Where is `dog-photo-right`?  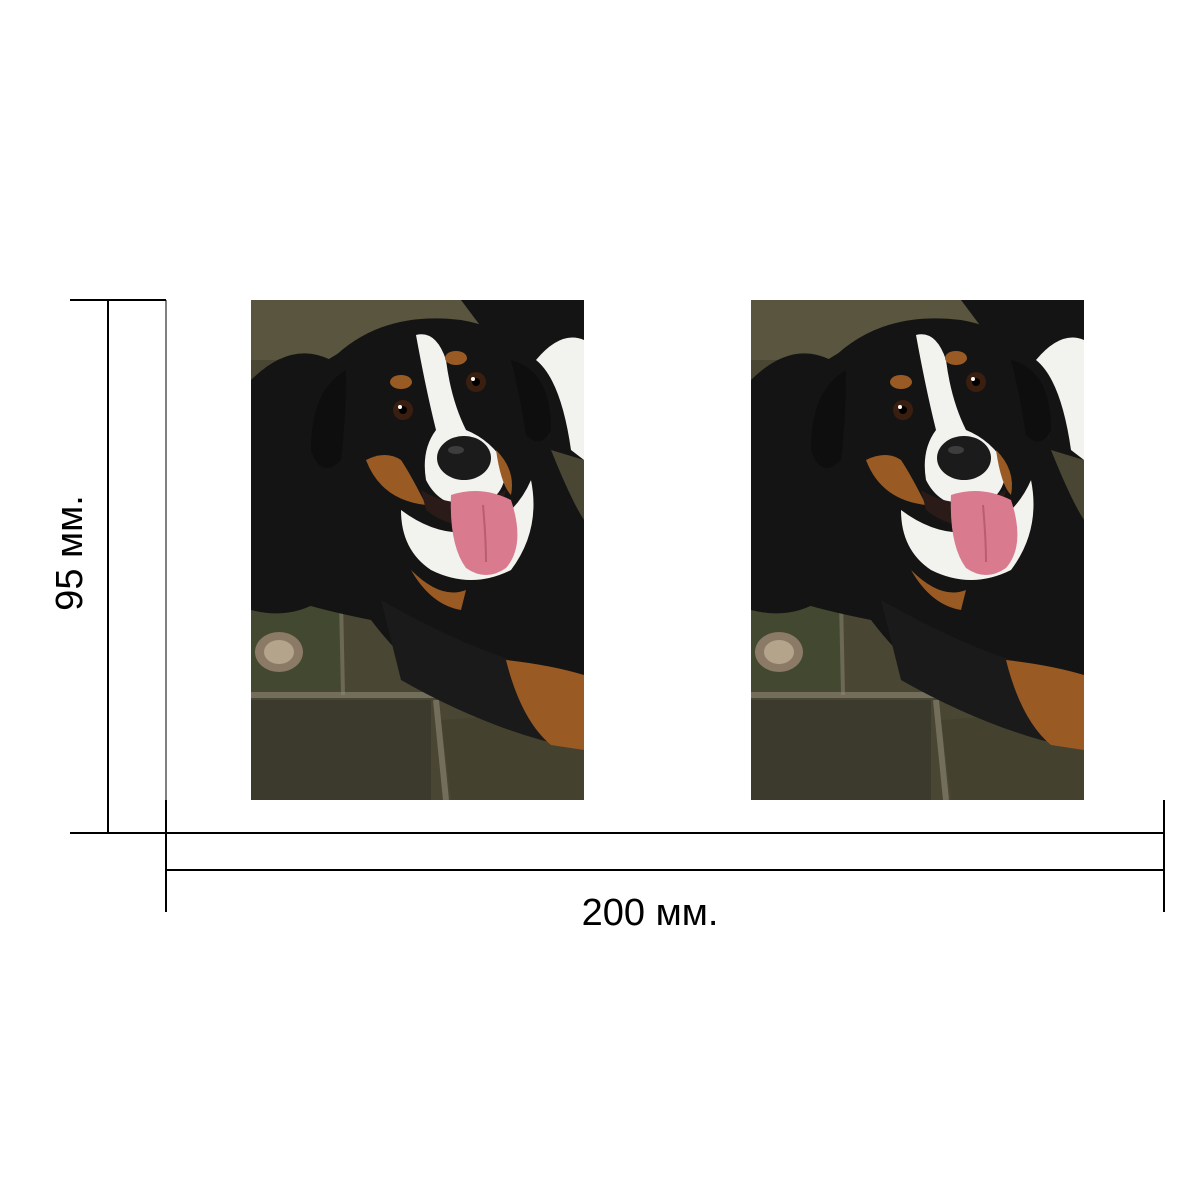 dog-photo-right is located at coordinates (917, 550).